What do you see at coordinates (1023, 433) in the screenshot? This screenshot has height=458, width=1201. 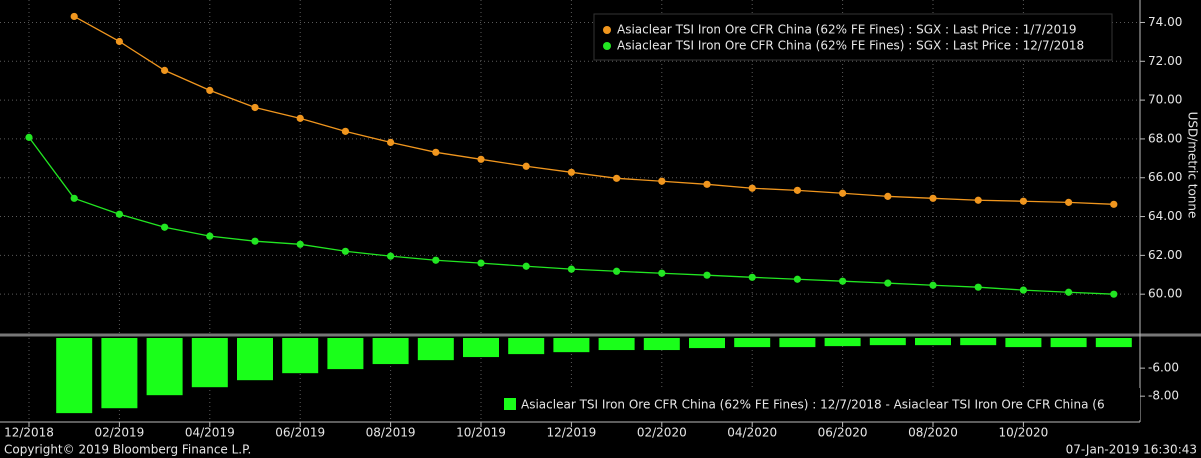 I see `x-tick-label: 10/2020` at bounding box center [1023, 433].